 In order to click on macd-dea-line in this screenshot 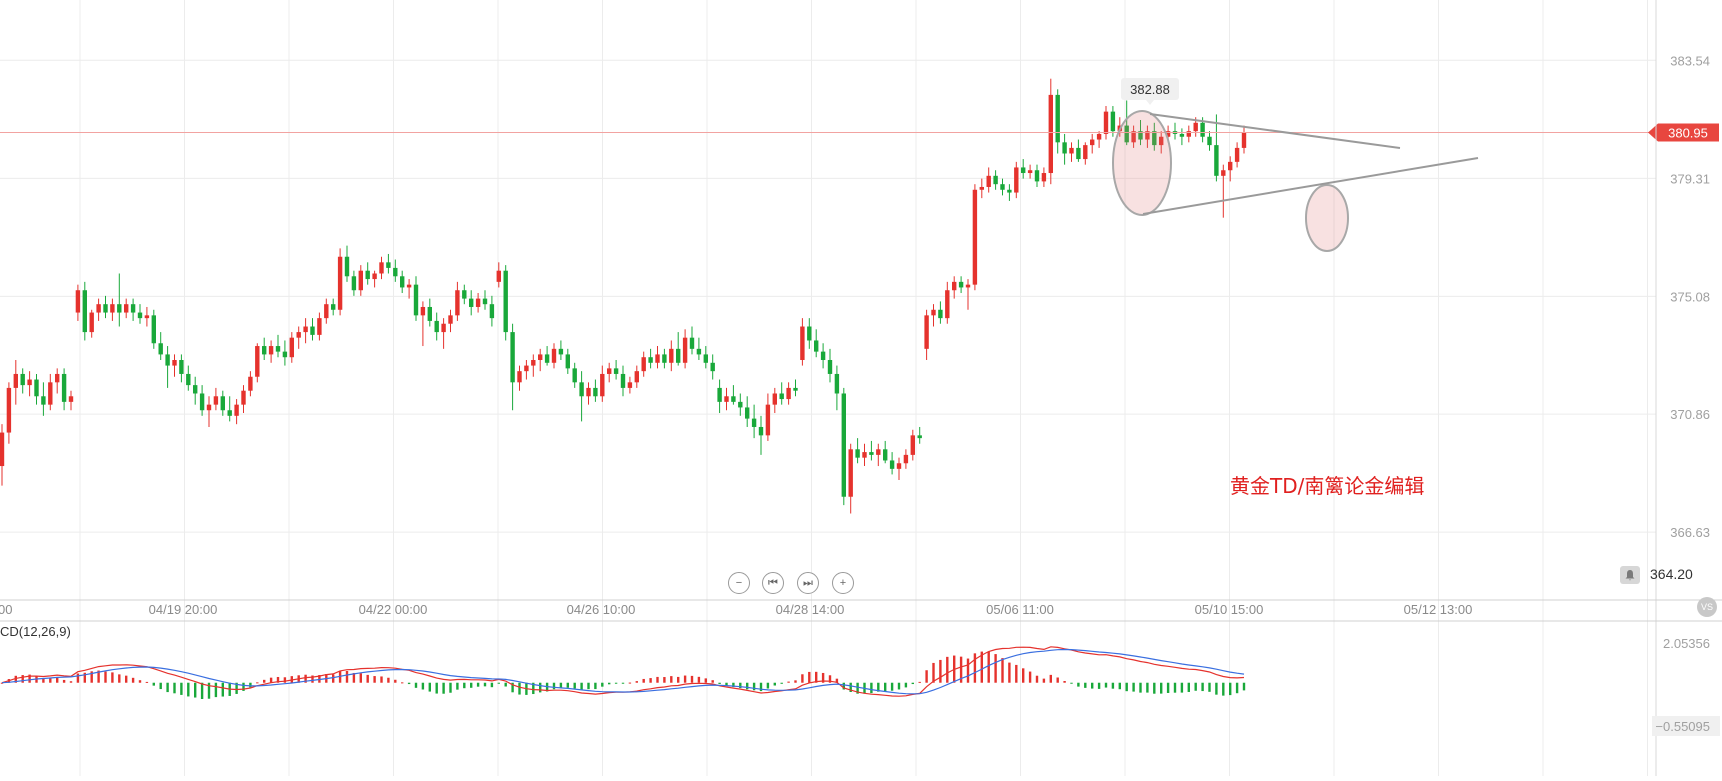, I will do `click(623, 671)`.